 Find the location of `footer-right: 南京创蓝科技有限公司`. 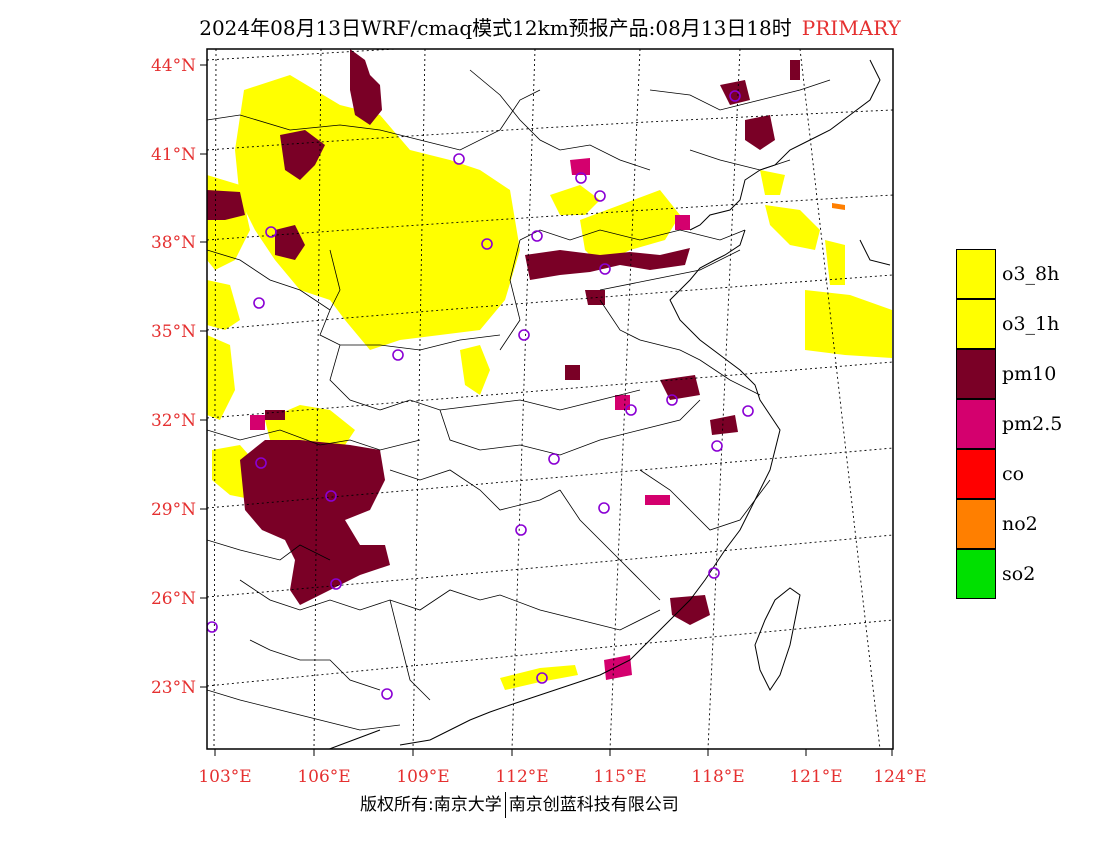

footer-right: 南京创蓝科技有限公司 is located at coordinates (593, 805).